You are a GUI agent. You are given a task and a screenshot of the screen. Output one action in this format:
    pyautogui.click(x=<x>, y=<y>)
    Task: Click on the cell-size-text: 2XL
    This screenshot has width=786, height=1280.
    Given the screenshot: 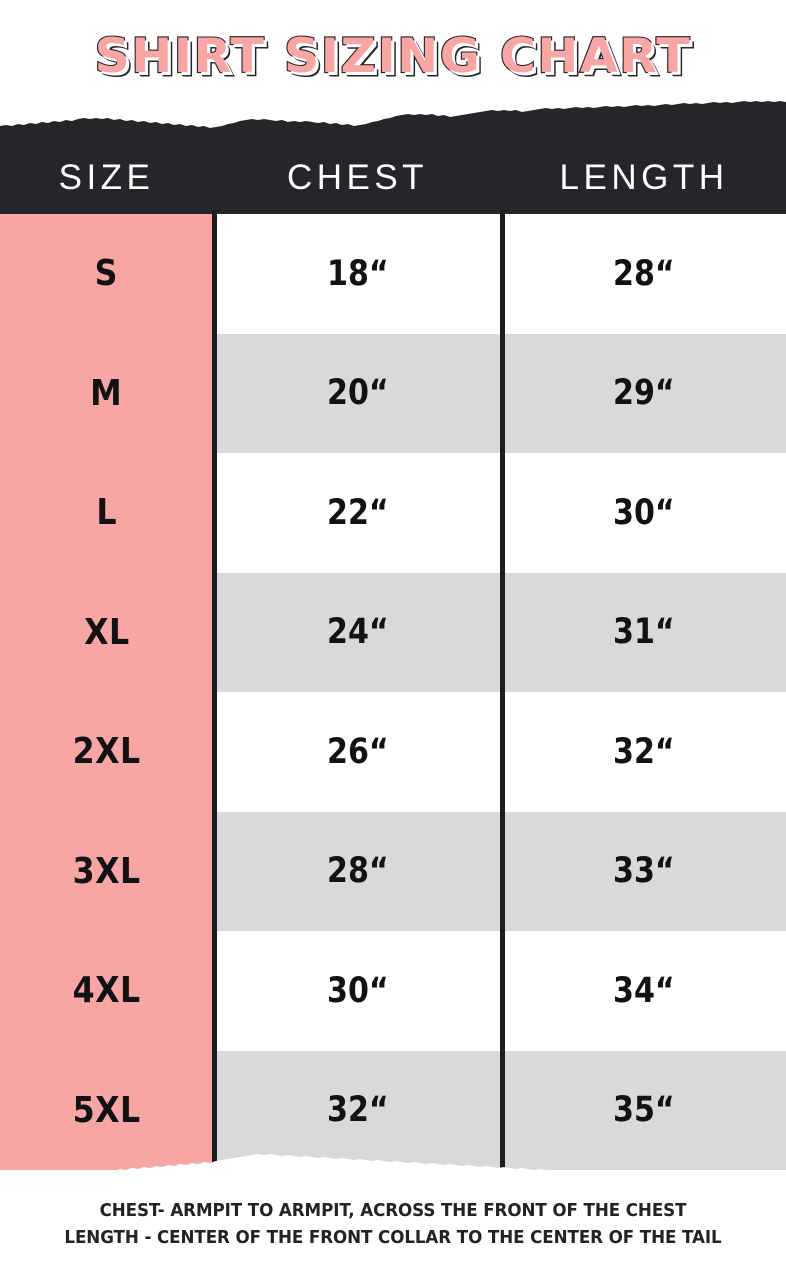 What is the action you would take?
    pyautogui.click(x=106, y=752)
    